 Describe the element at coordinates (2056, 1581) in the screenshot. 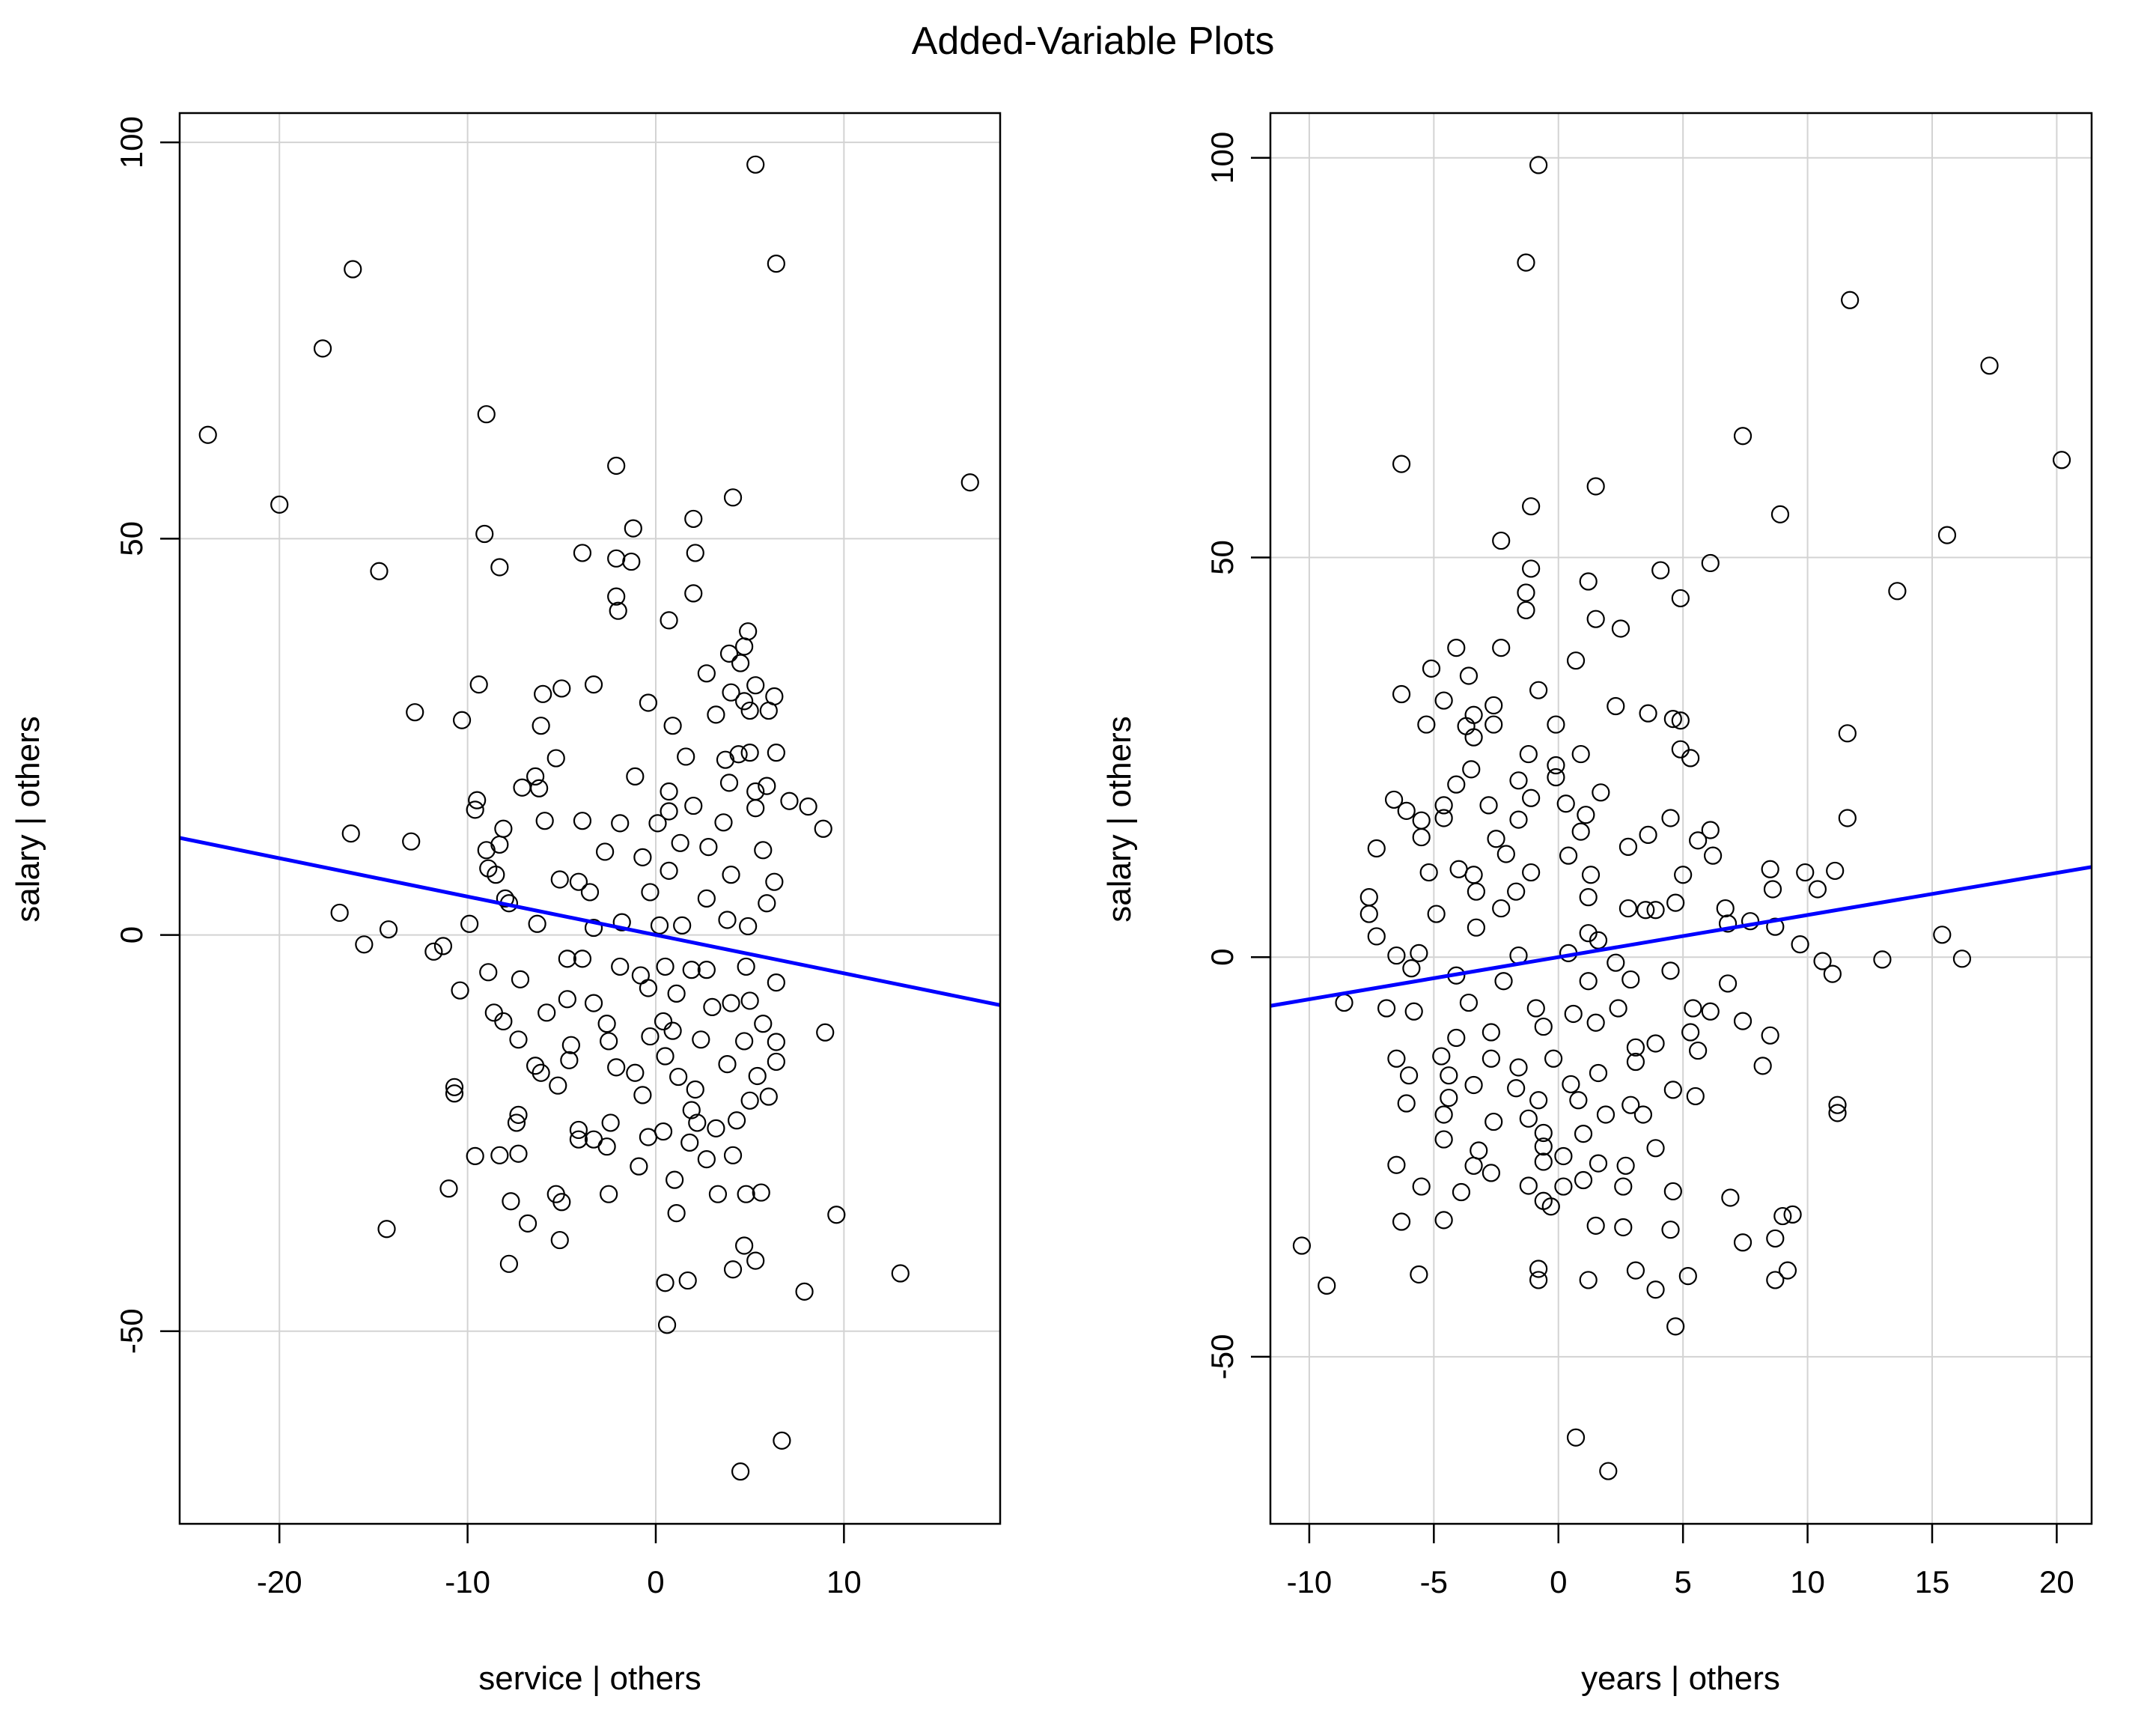

I see `x-tick-label: 20` at that location.